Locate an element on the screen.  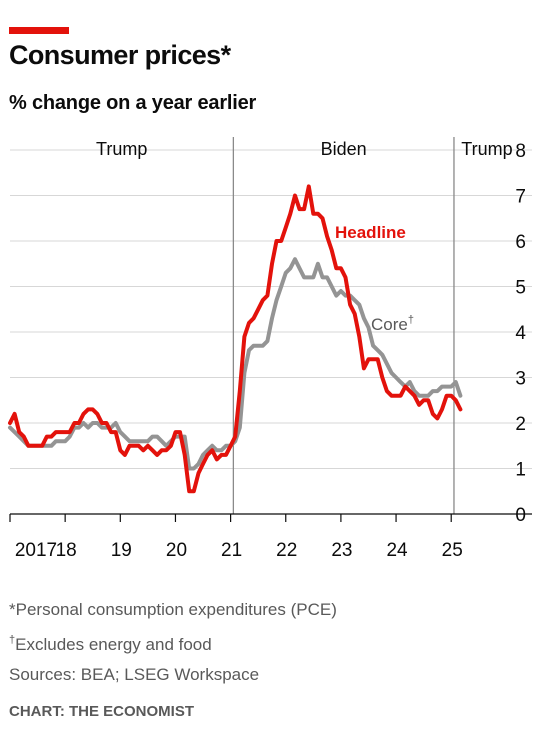
x-tick-label: 22 is located at coordinates (286, 550).